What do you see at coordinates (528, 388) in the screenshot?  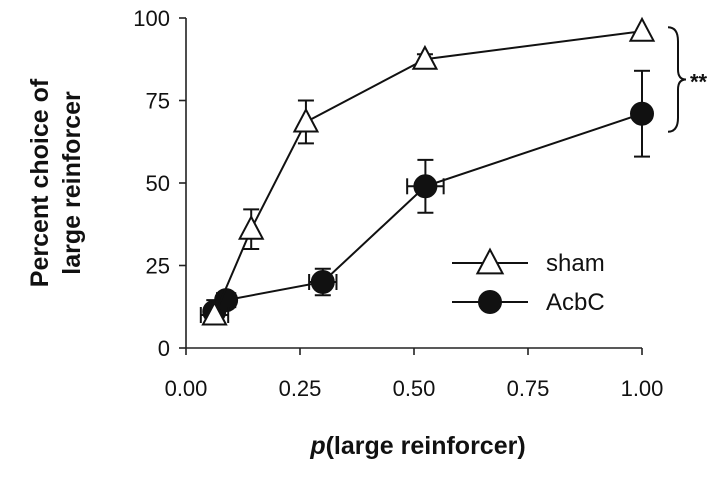 I see `x-tick-label: 0.75` at bounding box center [528, 388].